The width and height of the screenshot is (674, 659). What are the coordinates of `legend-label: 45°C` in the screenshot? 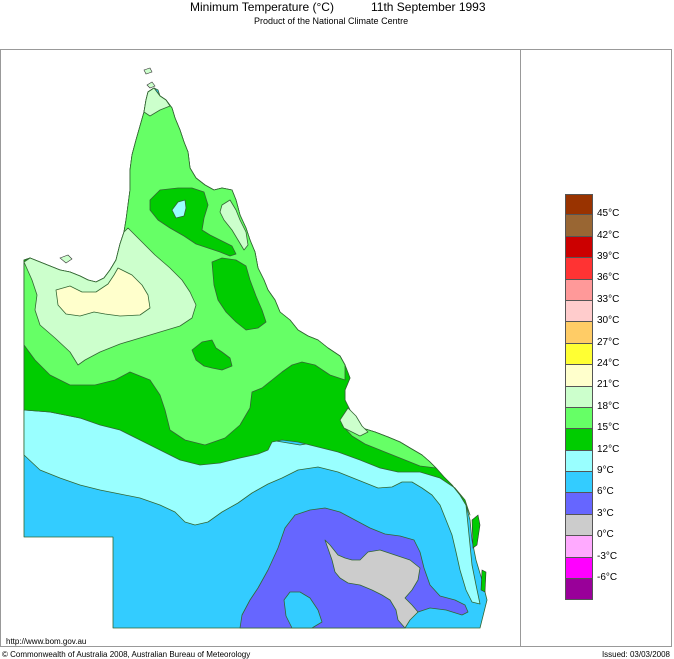 It's located at (608, 213).